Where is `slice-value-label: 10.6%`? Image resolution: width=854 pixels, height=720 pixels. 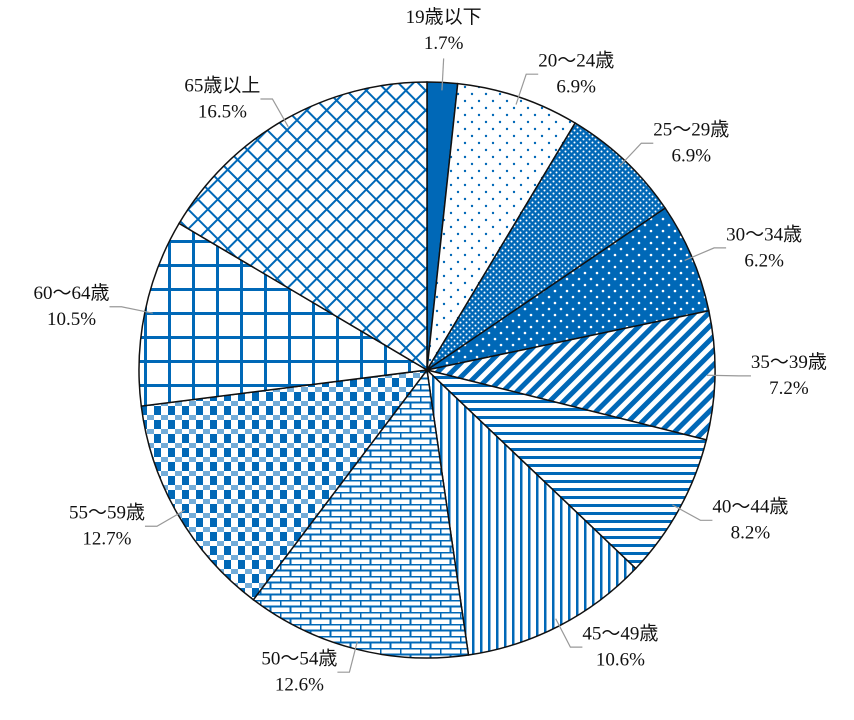
slice-value-label: 10.6% is located at coordinates (620, 659).